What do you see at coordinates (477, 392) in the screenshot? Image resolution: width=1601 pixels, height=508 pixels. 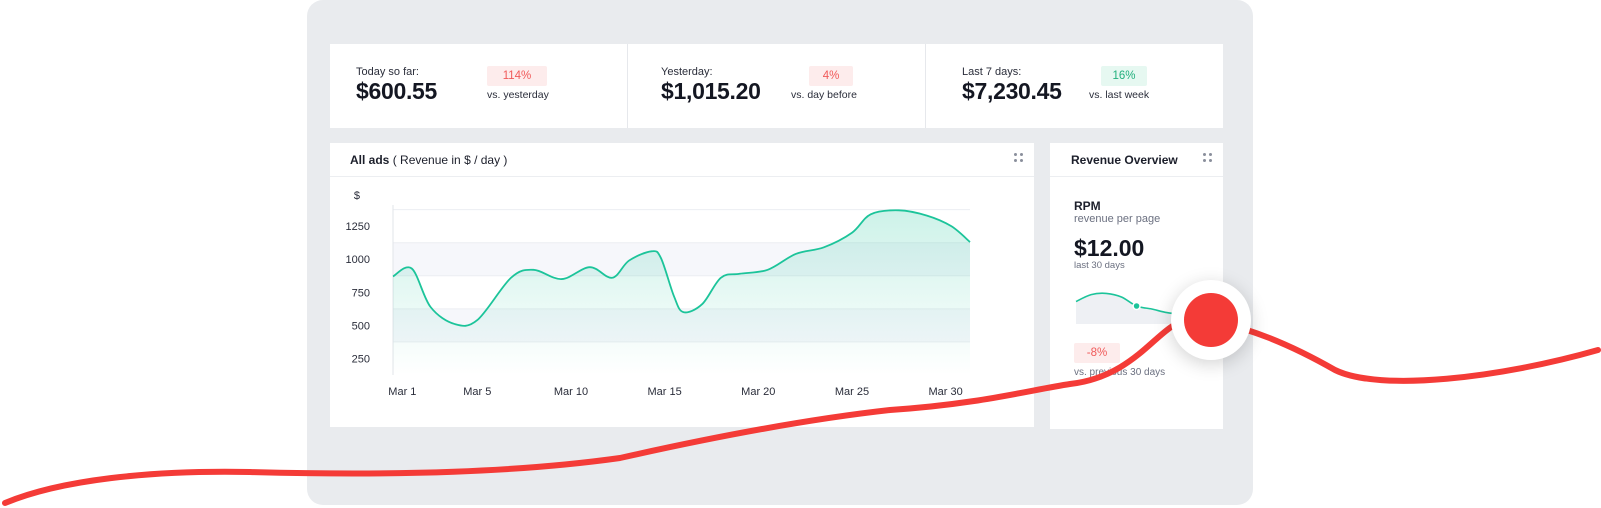 I see `x-tick-label: Mar 5` at bounding box center [477, 392].